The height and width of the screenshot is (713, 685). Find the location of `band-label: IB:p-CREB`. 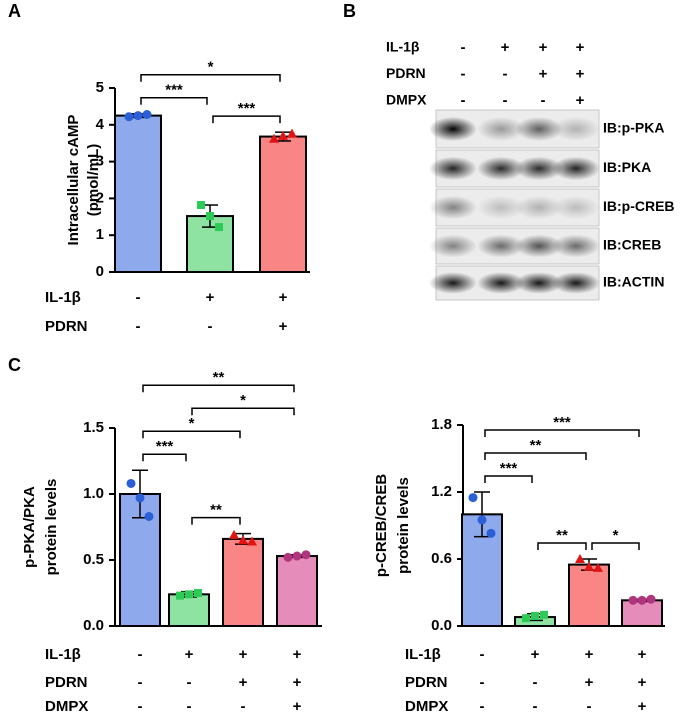

band-label: IB:p-CREB is located at coordinates (639, 206).